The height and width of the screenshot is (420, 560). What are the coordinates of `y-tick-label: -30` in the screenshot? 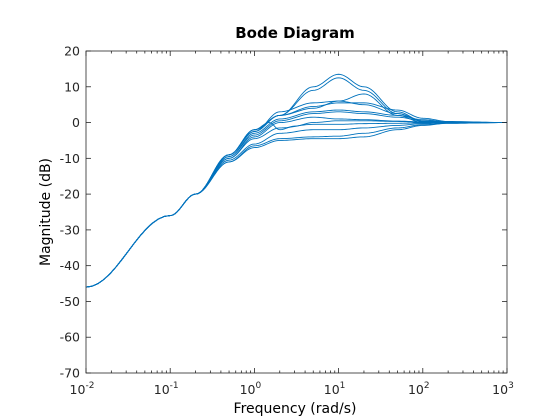 It's located at (70, 229).